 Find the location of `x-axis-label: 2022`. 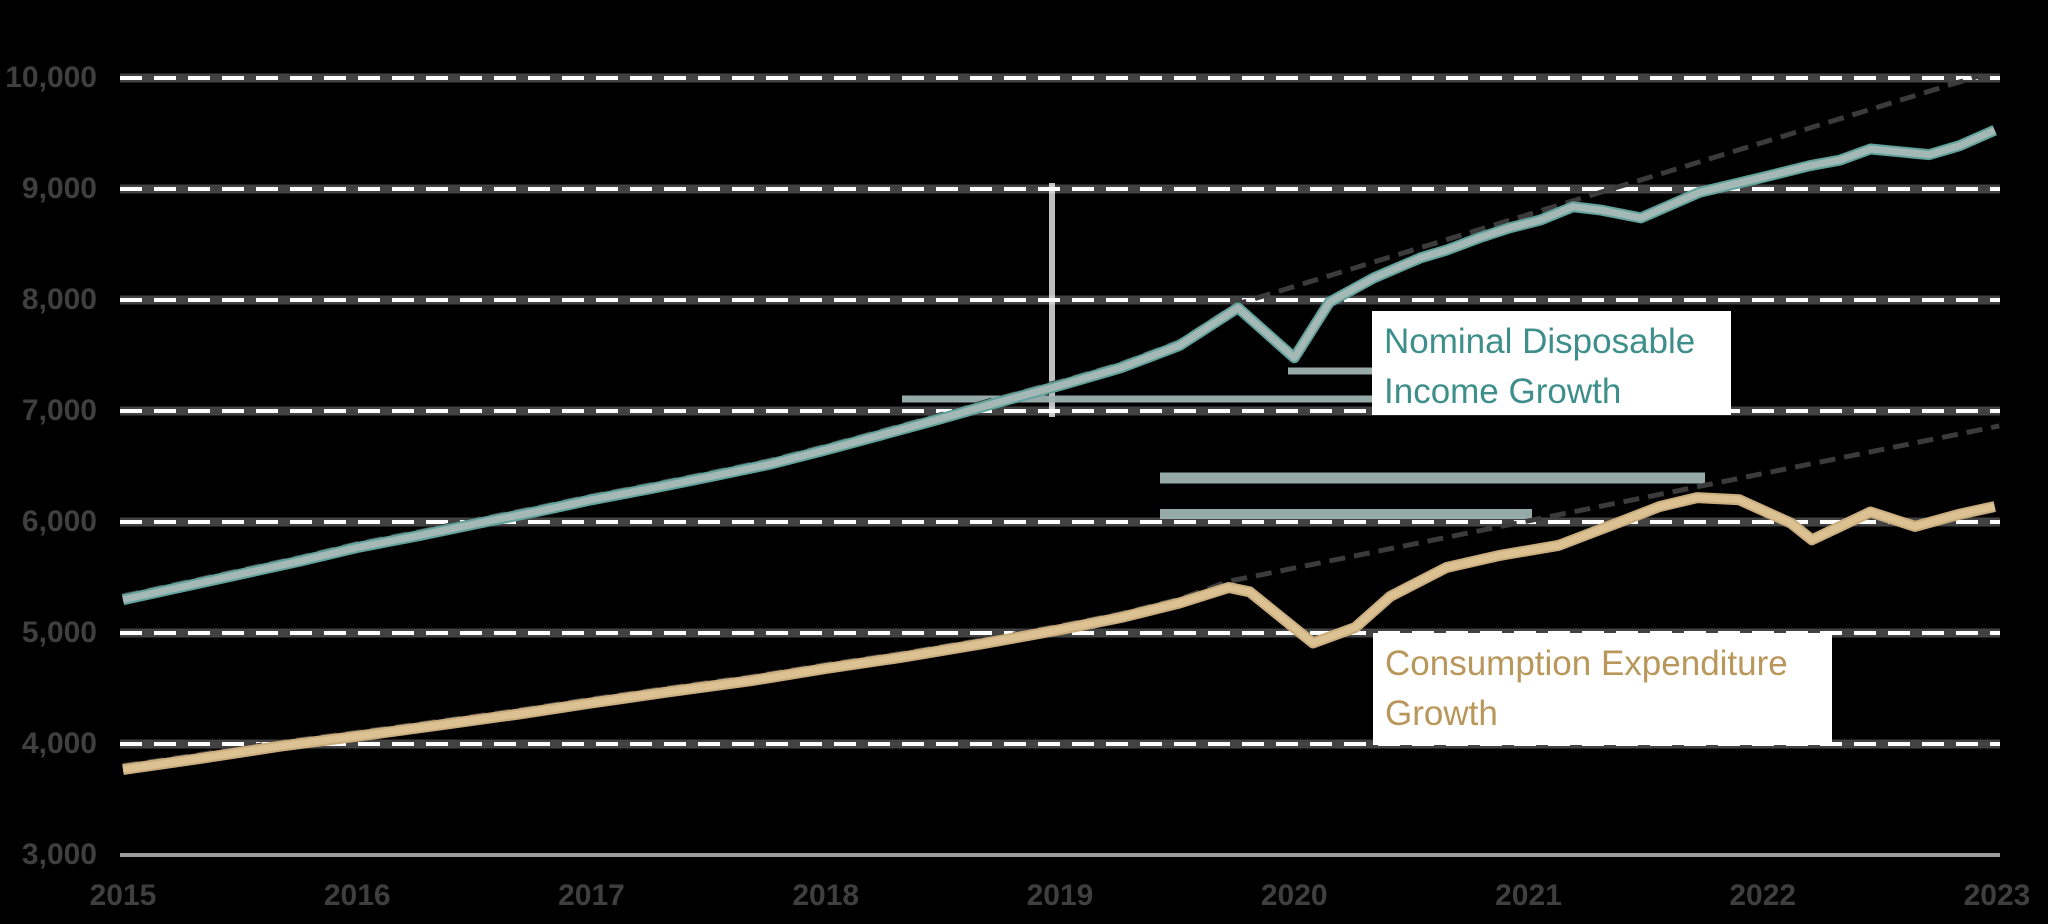

x-axis-label: 2022 is located at coordinates (1763, 895).